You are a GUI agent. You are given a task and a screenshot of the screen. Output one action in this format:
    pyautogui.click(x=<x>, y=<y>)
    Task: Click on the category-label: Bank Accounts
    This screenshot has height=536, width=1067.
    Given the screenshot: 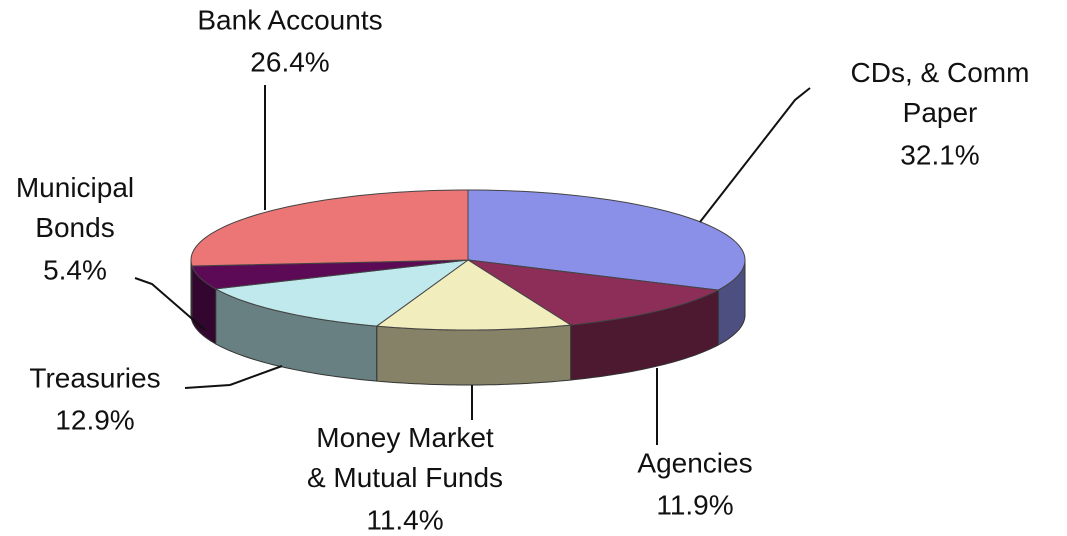 What is the action you would take?
    pyautogui.click(x=289, y=19)
    